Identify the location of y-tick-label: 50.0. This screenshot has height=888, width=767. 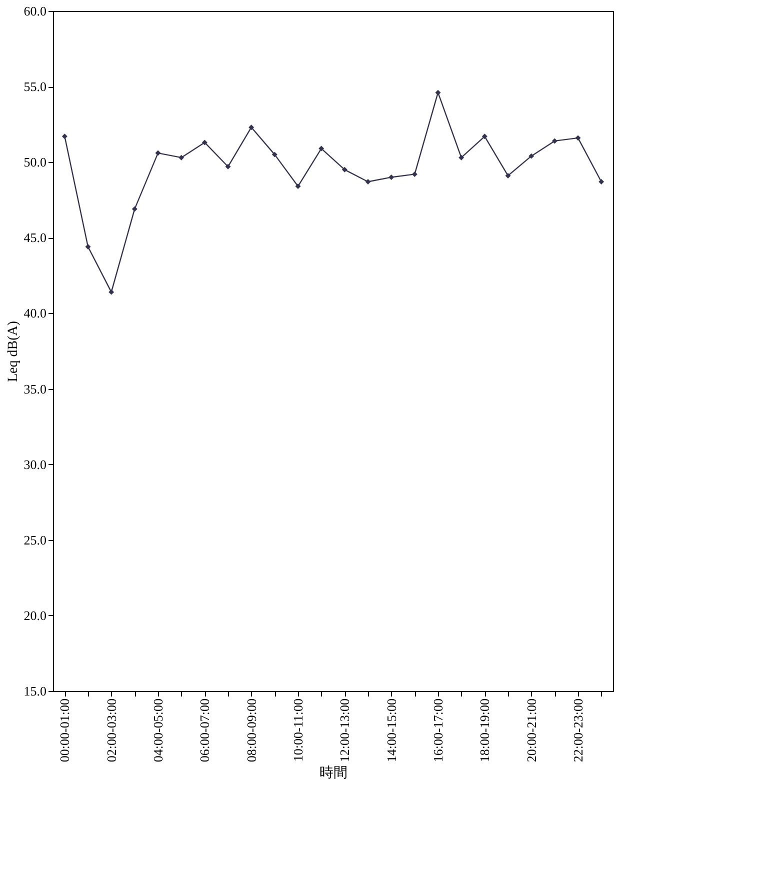
(35, 162).